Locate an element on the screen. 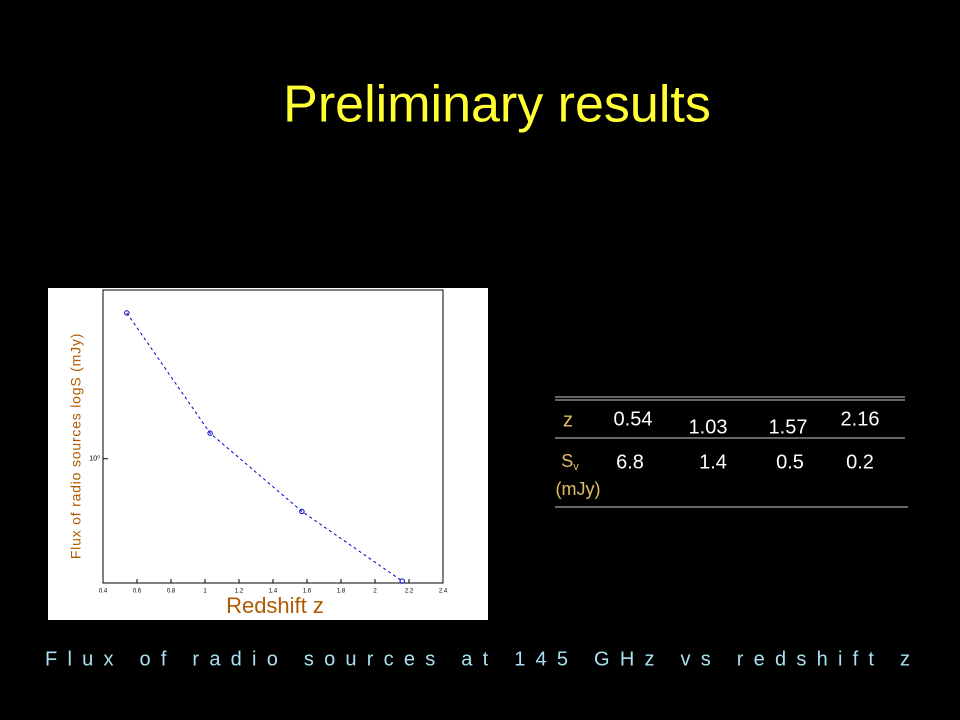 The width and height of the screenshot is (960, 720). row-label: Sv is located at coordinates (570, 462).